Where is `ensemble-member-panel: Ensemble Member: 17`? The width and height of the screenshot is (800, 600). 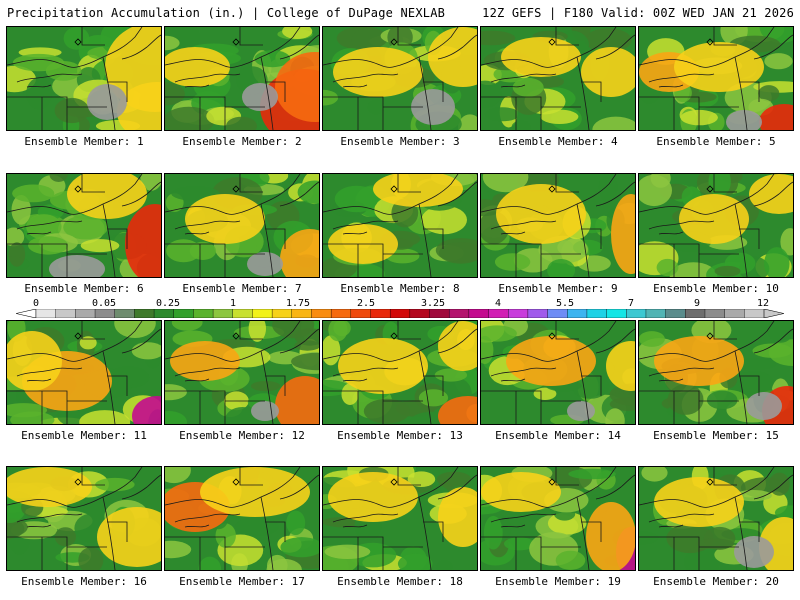
ensemble-member-panel: Ensemble Member: 17 is located at coordinates (242, 527).